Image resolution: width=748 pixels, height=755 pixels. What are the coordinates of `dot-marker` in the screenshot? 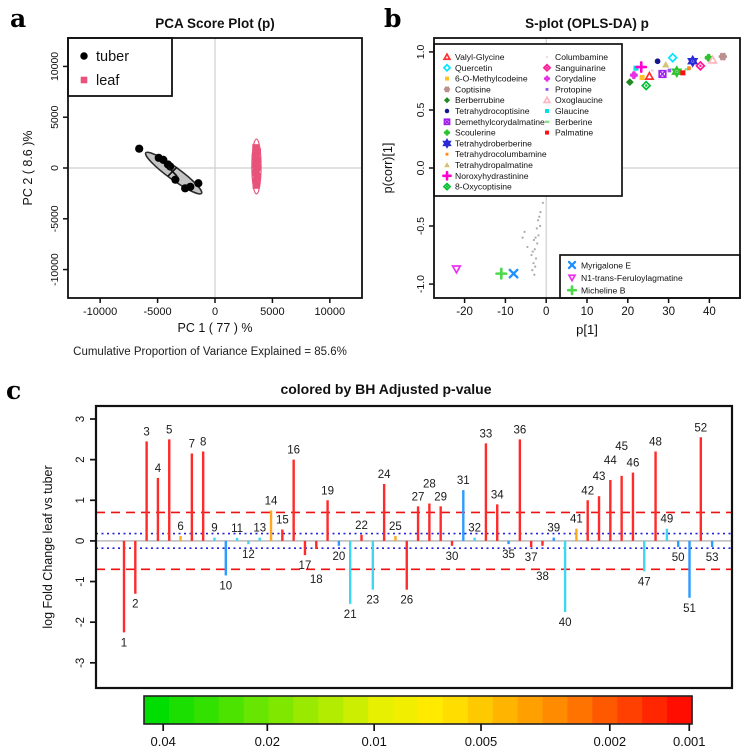 It's located at (547, 57).